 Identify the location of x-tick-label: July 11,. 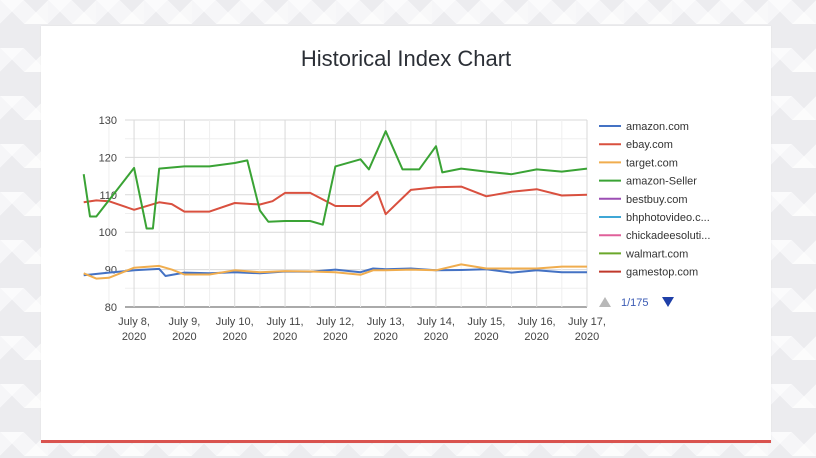
(284, 322).